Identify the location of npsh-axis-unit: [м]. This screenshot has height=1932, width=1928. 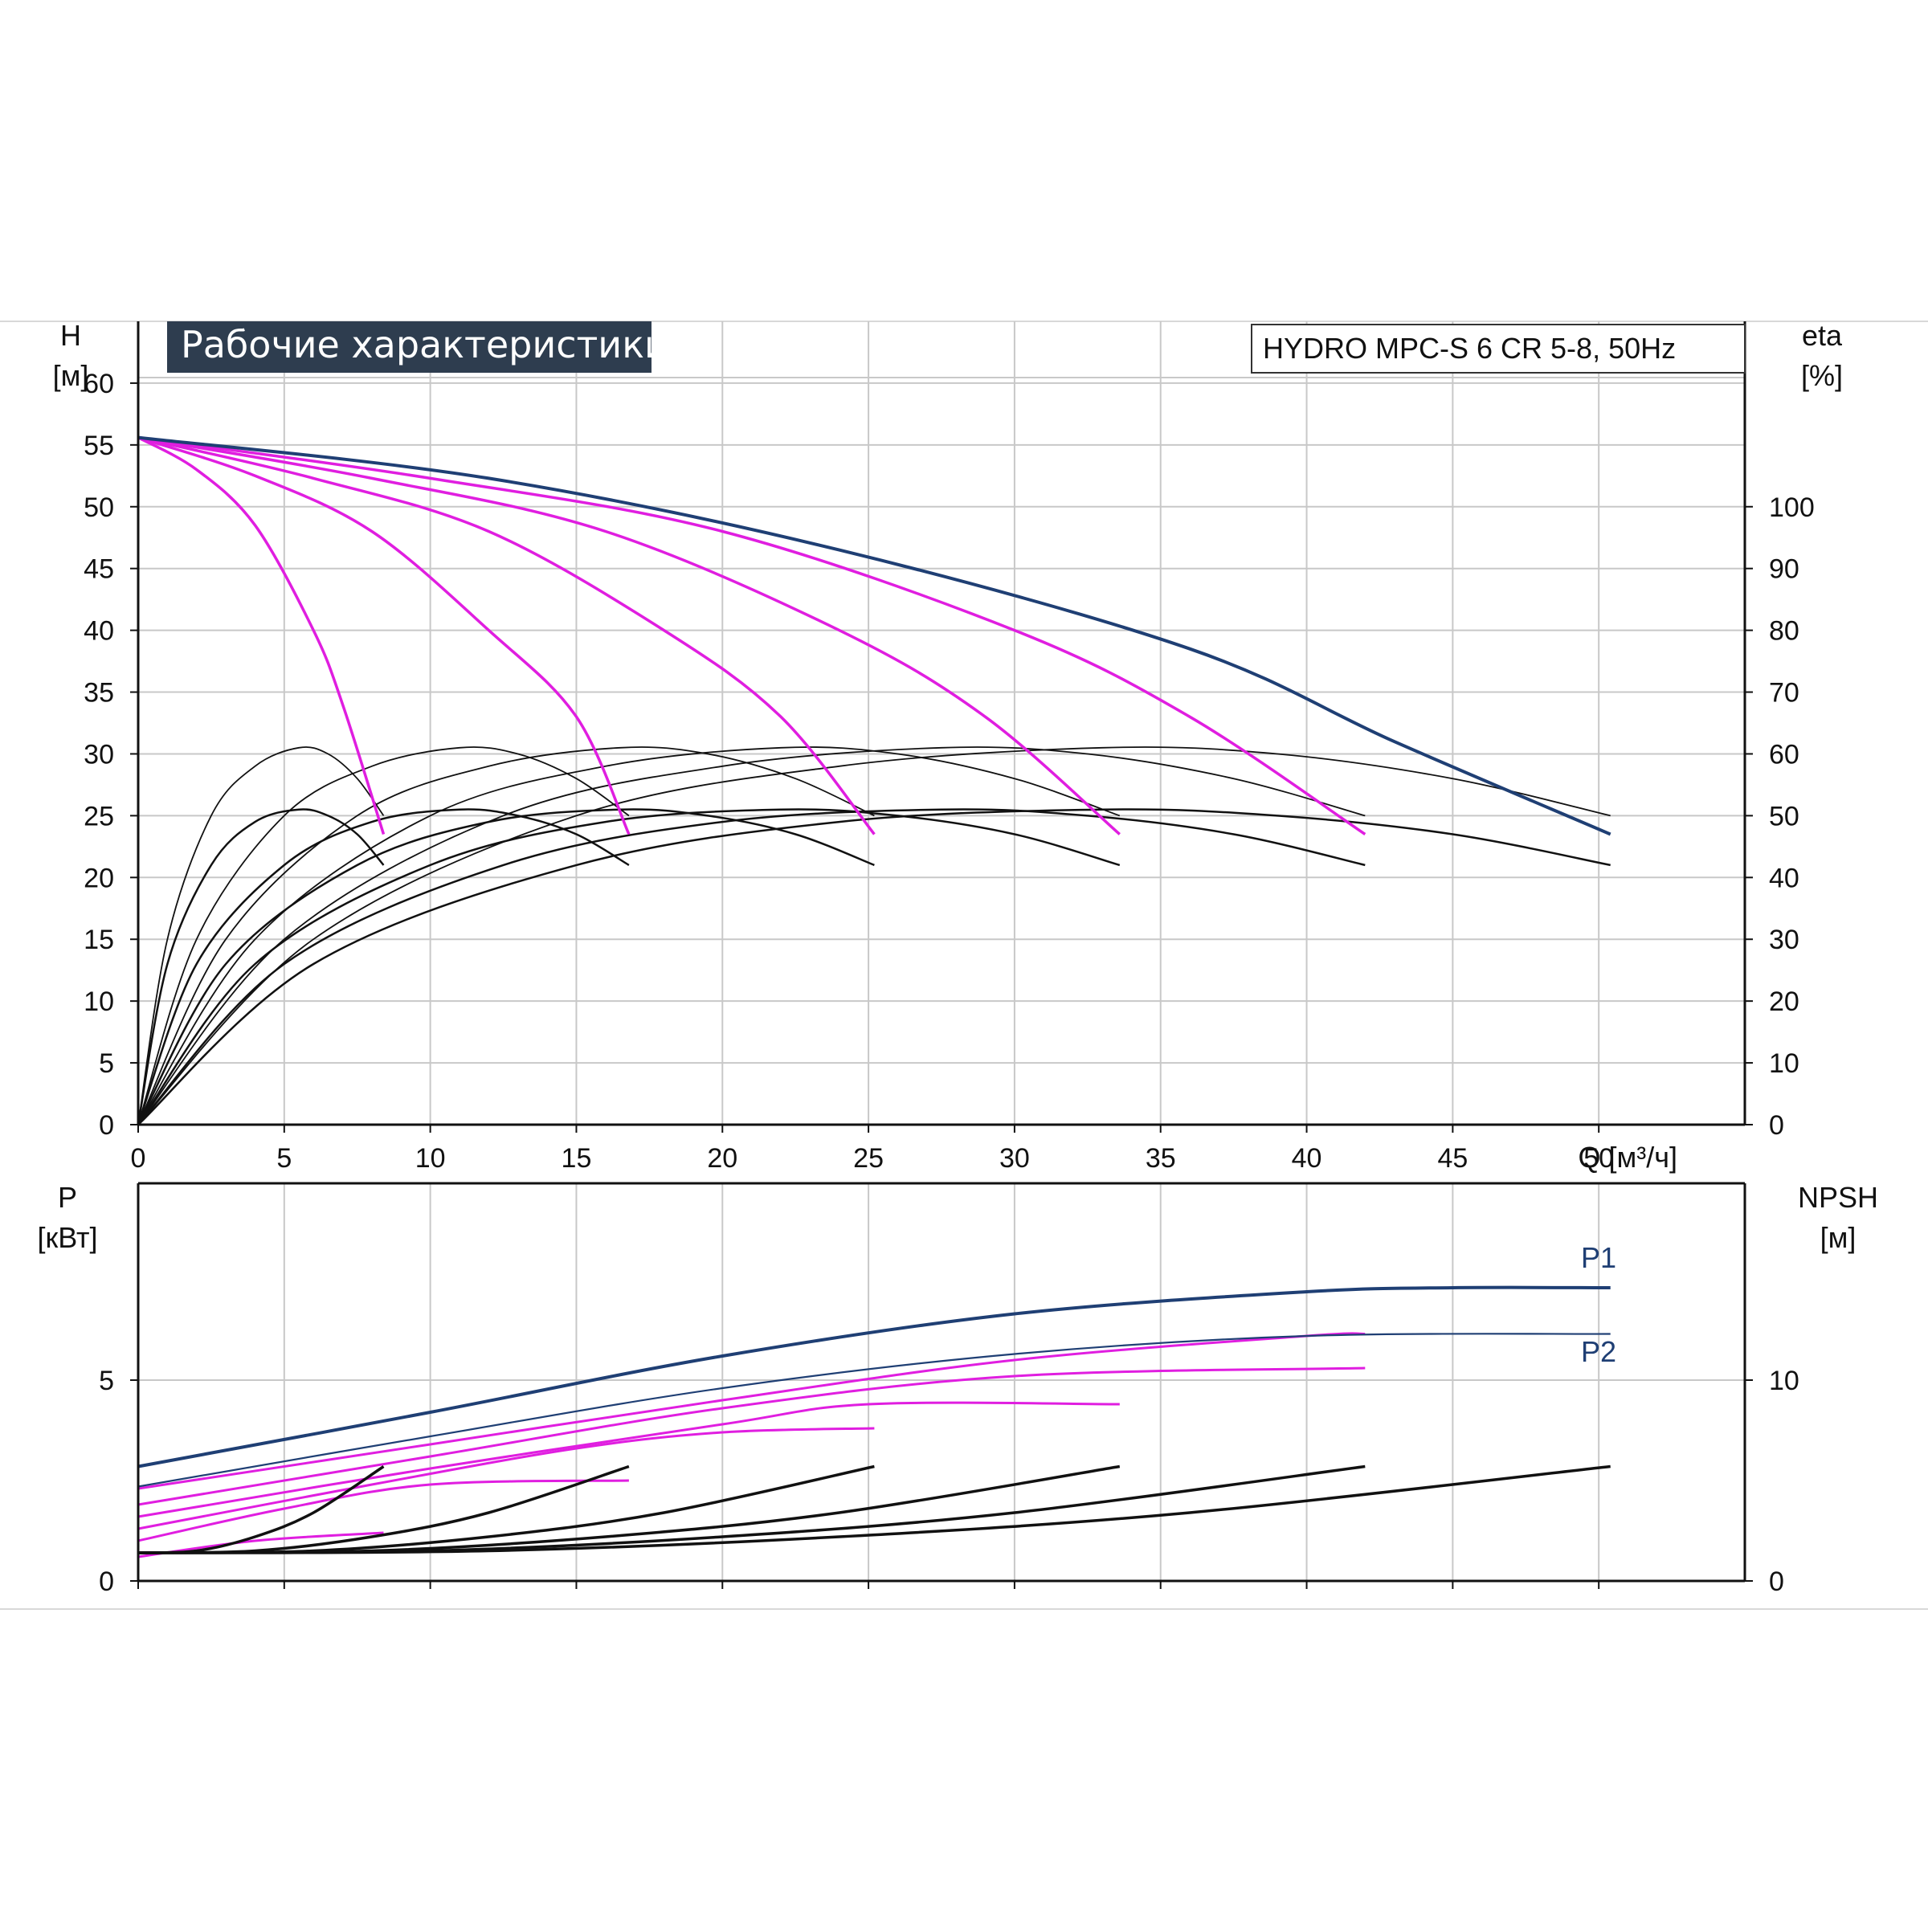
(1838, 1238).